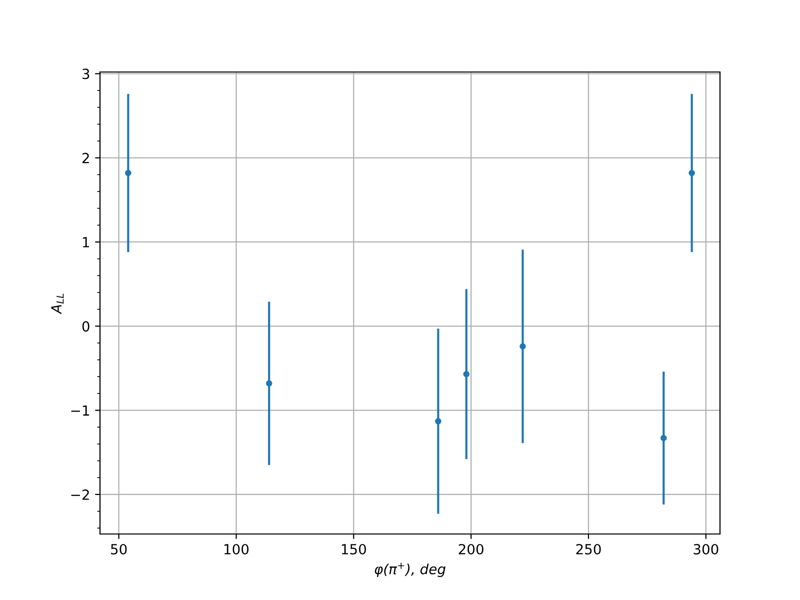  Describe the element at coordinates (354, 549) in the screenshot. I see `x-tick-label: 150` at that location.